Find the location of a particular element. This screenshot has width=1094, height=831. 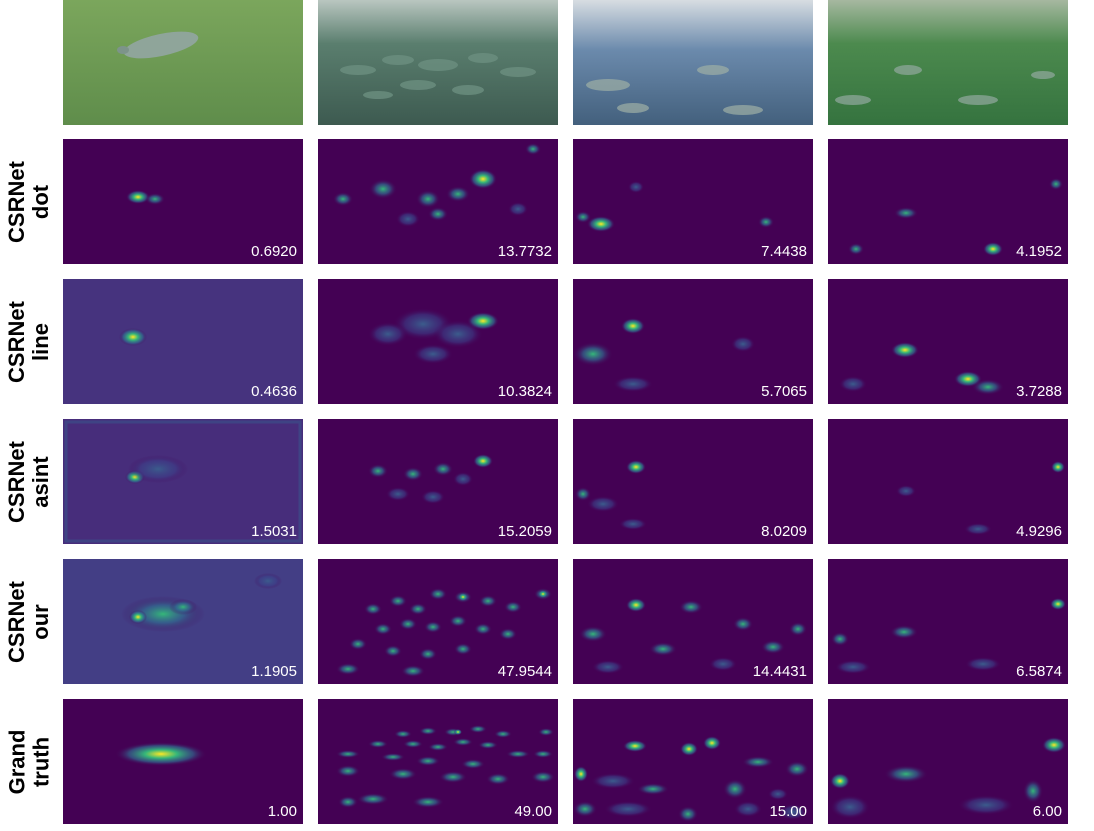

ground-truth-count: 15.00 is located at coordinates (788, 811).